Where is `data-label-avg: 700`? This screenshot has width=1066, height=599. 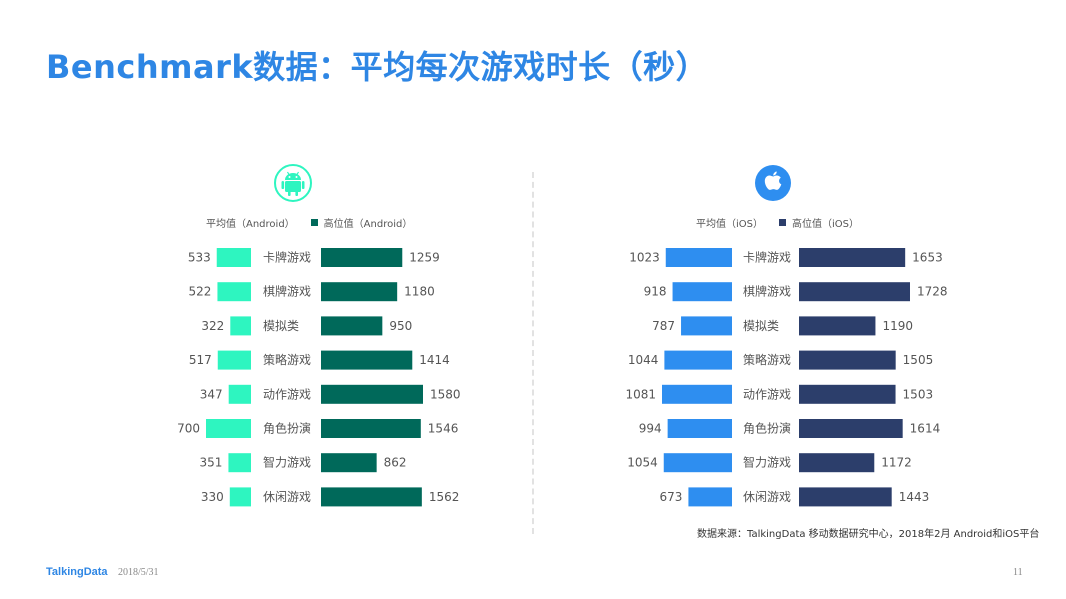 data-label-avg: 700 is located at coordinates (188, 429).